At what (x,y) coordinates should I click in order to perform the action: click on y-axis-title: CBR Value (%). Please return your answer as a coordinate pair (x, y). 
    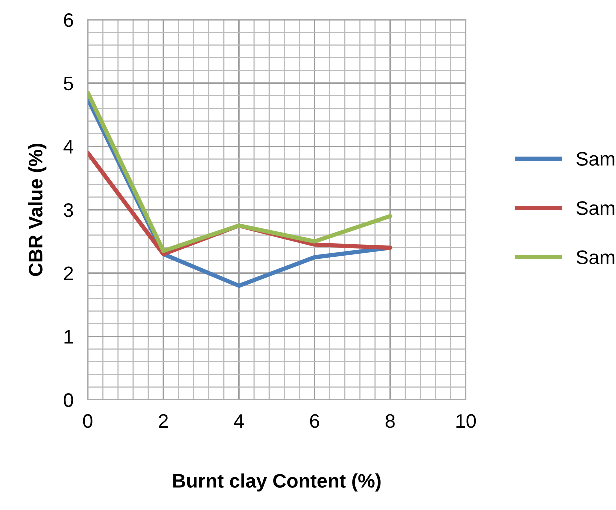
    Looking at the image, I should click on (37, 210).